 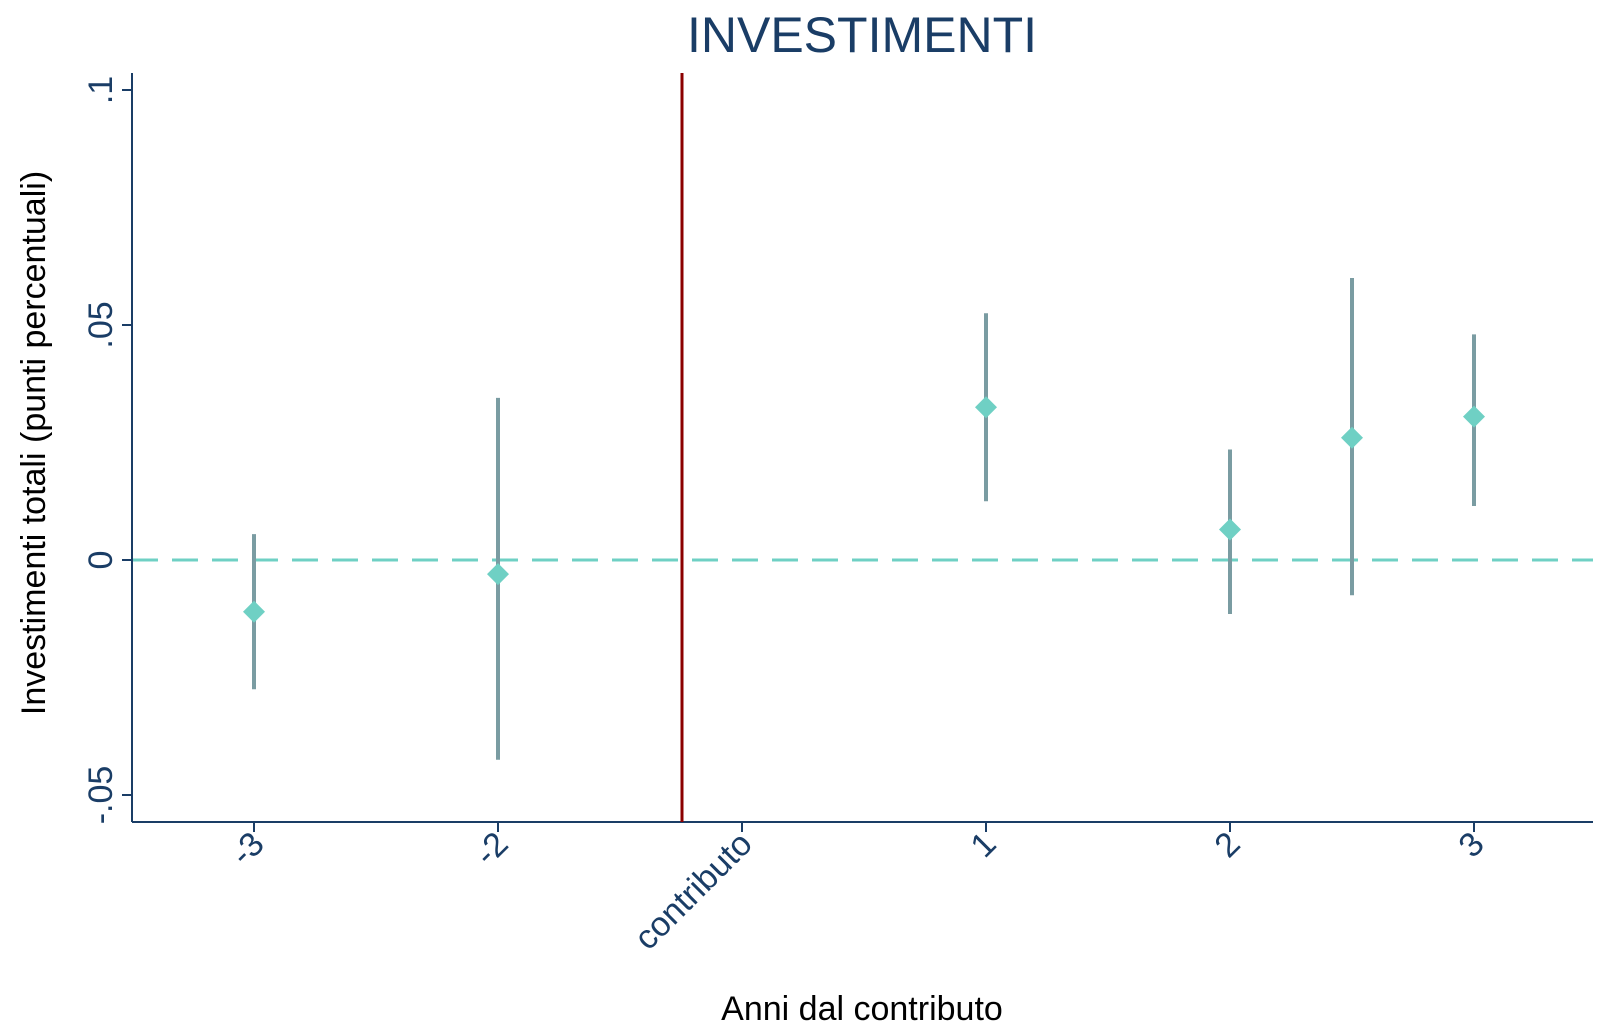 What do you see at coordinates (101, 90) in the screenshot?
I see `y-tick-label: .1` at bounding box center [101, 90].